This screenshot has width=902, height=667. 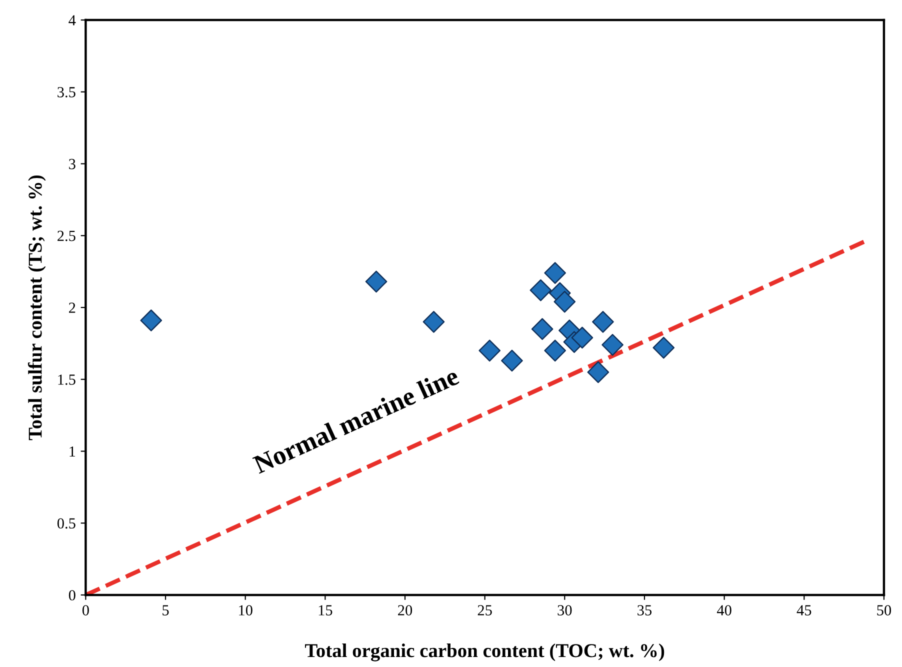 I want to click on x-tick-label: 10, so click(x=245, y=610).